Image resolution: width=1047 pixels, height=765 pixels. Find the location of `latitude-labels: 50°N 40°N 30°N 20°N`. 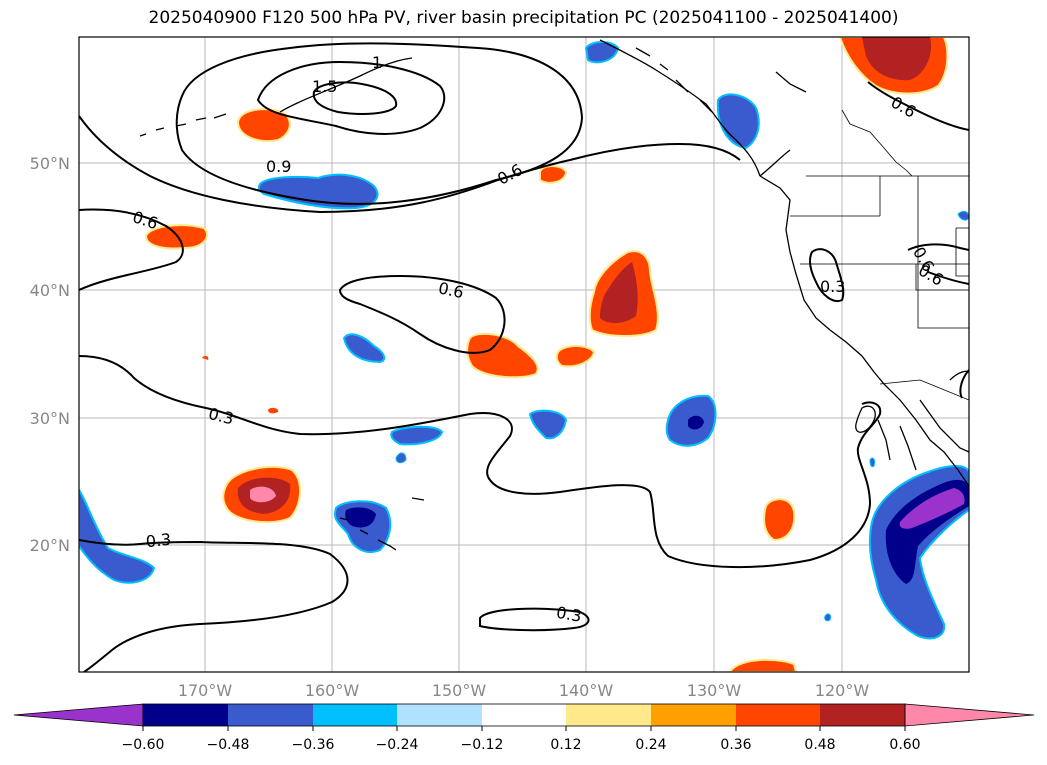

latitude-labels: 50°N 40°N 30°N 20°N is located at coordinates (50, 354).